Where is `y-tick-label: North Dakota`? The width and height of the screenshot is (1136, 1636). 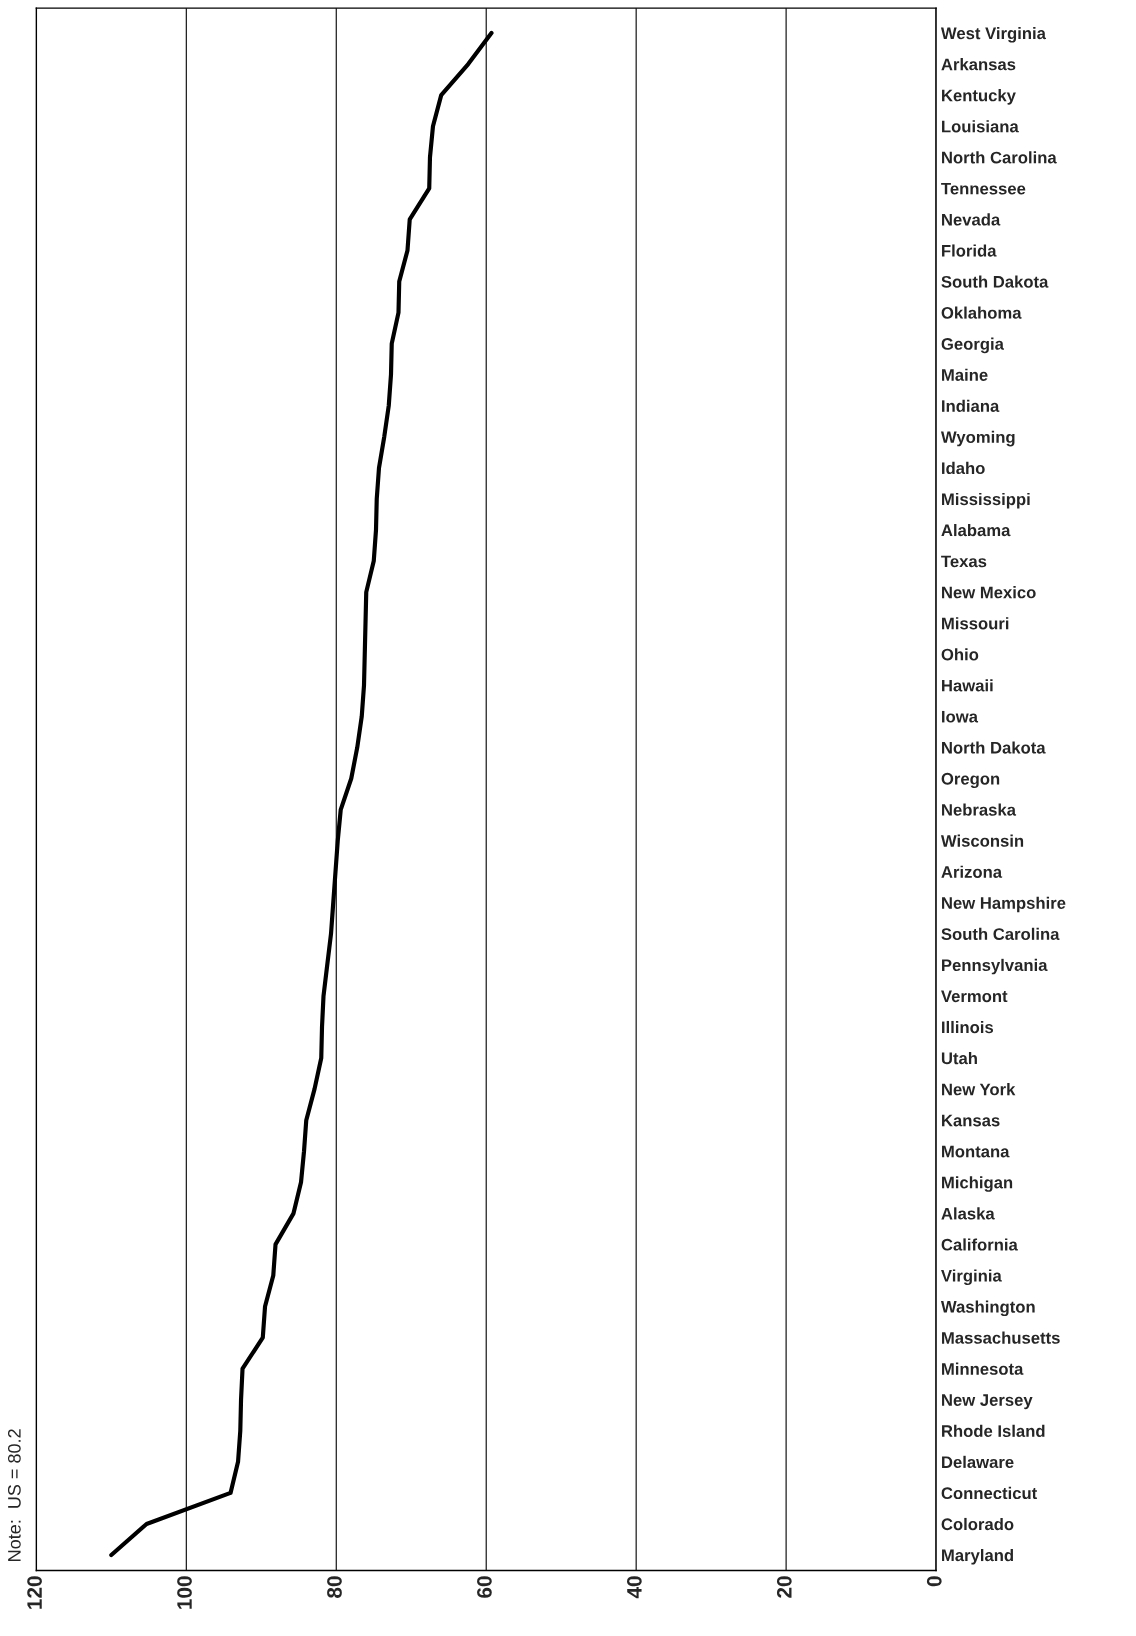
y-tick-label: North Dakota is located at coordinates (994, 747).